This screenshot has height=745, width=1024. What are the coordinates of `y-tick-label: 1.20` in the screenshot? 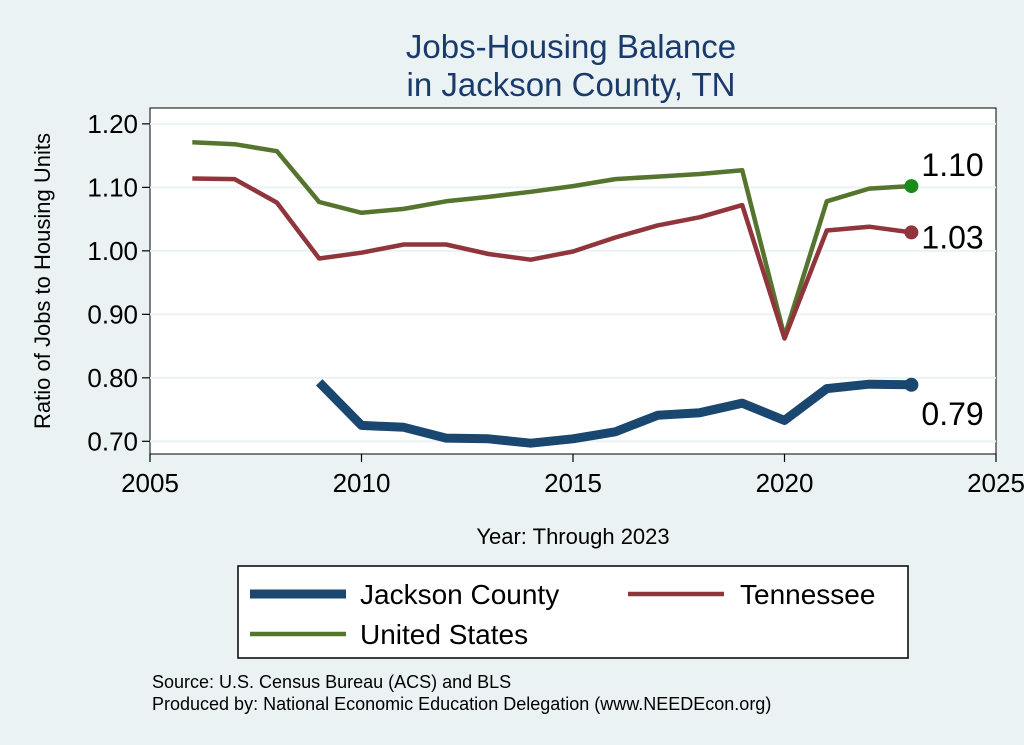 It's located at (112, 124).